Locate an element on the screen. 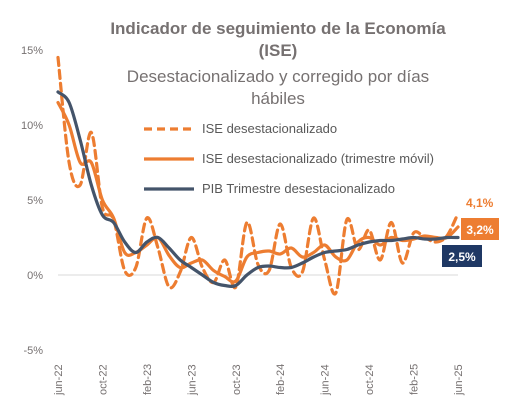 The height and width of the screenshot is (403, 526). x-tick-label: oct-23 is located at coordinates (237, 379).